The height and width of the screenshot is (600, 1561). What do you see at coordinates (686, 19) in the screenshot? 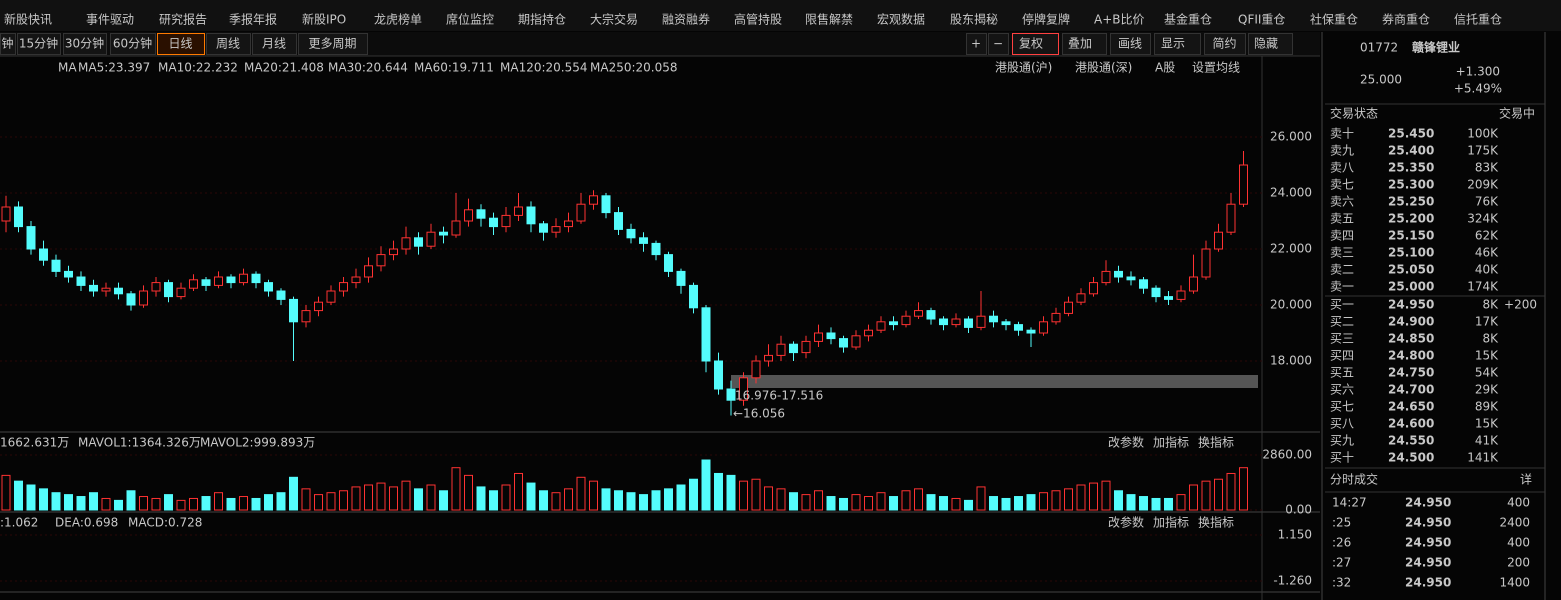
I see `menu-item: 融资融券` at bounding box center [686, 19].